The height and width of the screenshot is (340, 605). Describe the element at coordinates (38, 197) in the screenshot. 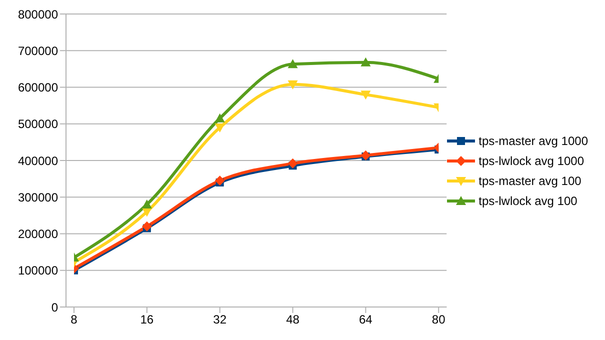

I see `y-tick-label: 300000` at that location.